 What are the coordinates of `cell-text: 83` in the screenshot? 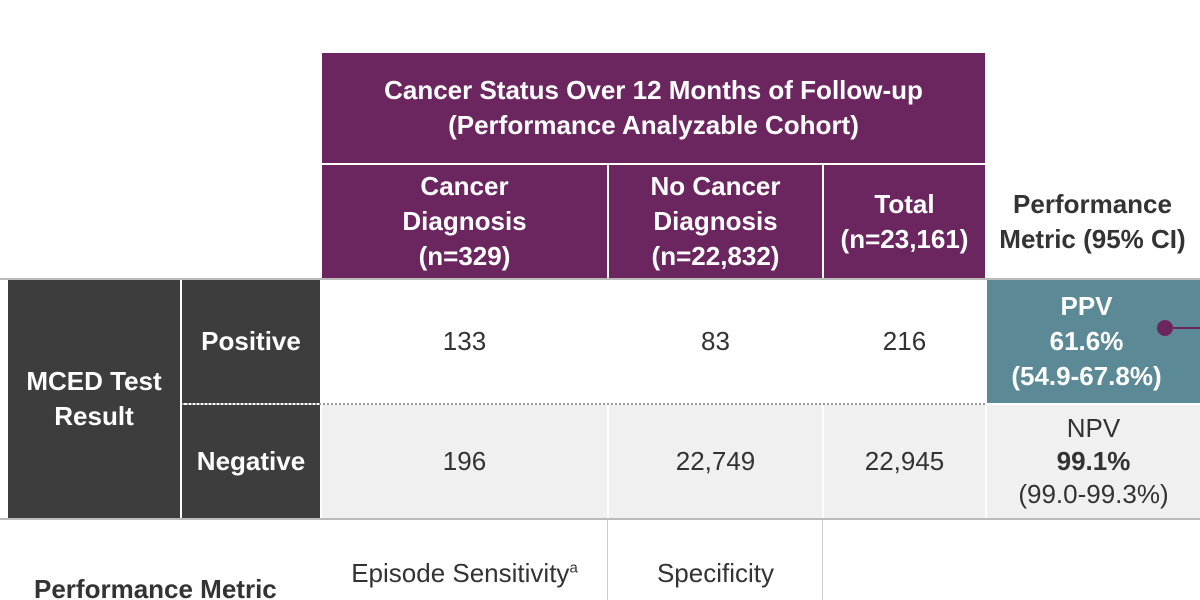 It's located at (715, 341).